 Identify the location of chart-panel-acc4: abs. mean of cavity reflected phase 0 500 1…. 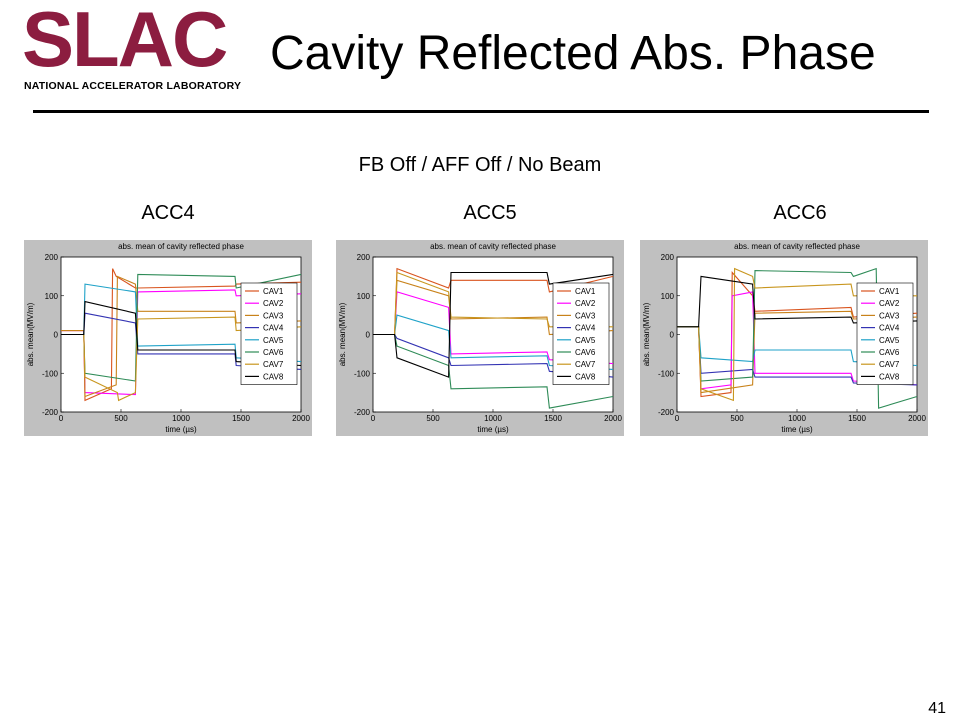
(168, 338).